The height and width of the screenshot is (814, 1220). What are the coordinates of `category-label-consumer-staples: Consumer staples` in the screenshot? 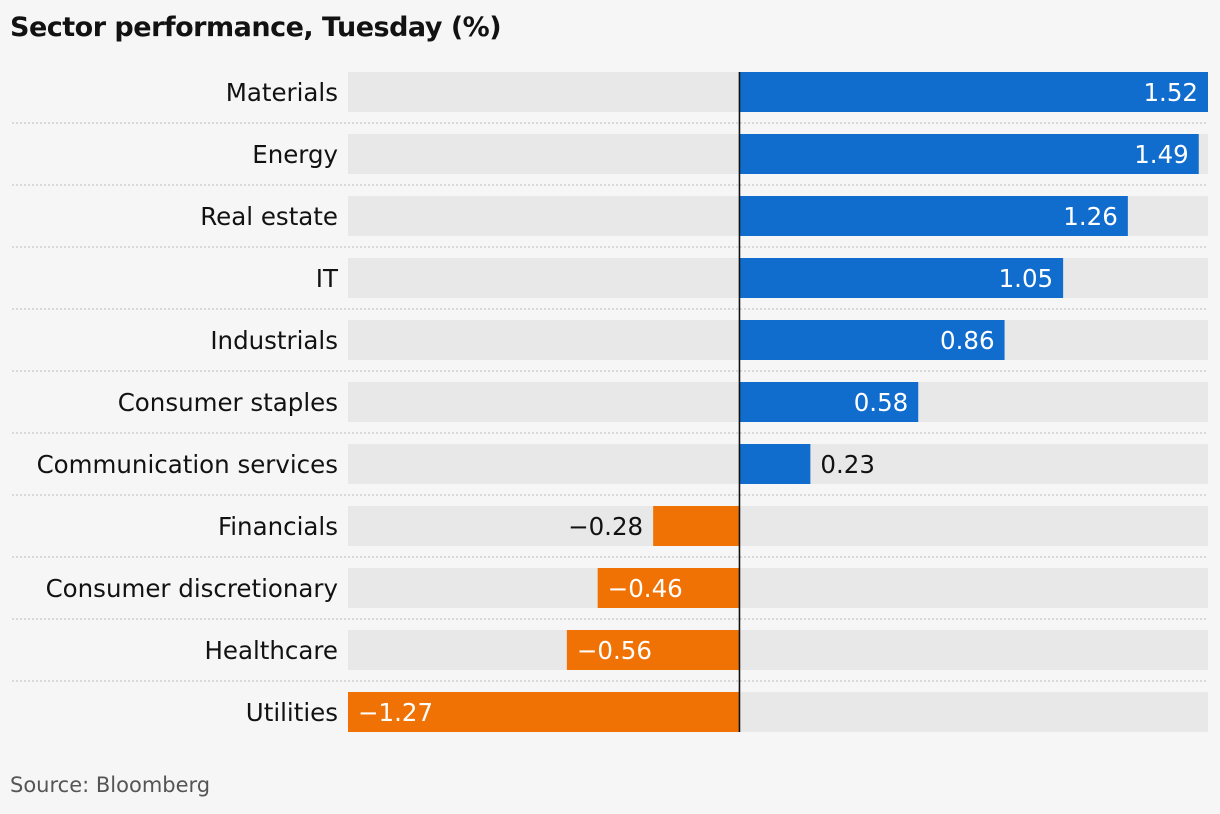 It's located at (228, 402).